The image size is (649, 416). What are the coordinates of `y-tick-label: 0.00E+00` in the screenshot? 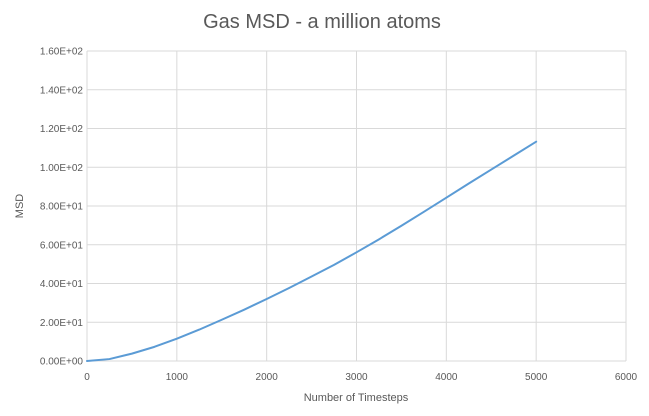 It's located at (62, 362).